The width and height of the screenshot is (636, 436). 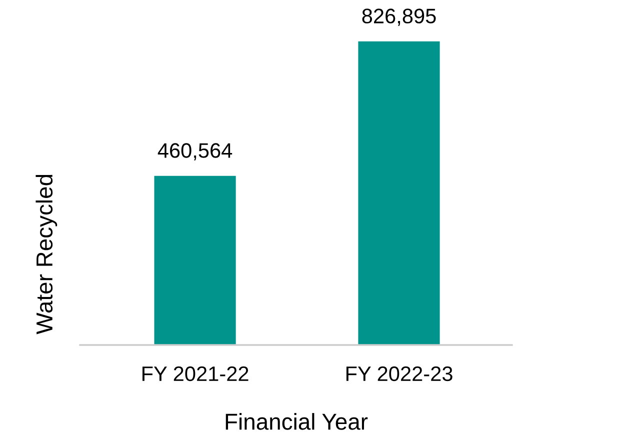 What do you see at coordinates (297, 421) in the screenshot?
I see `x-axis-title: Financial Year` at bounding box center [297, 421].